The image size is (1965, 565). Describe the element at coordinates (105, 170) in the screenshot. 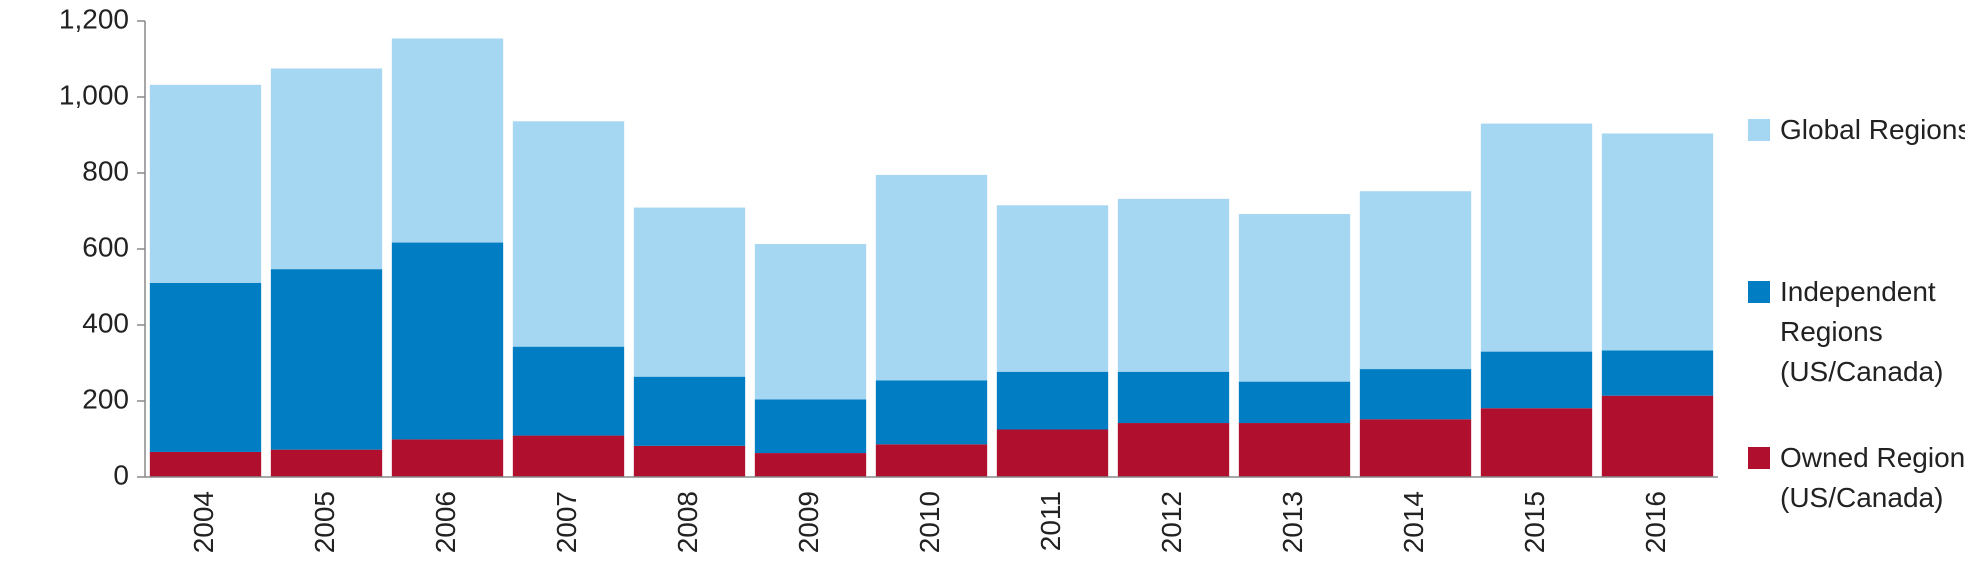

I see `y-tick-label: 800` at that location.